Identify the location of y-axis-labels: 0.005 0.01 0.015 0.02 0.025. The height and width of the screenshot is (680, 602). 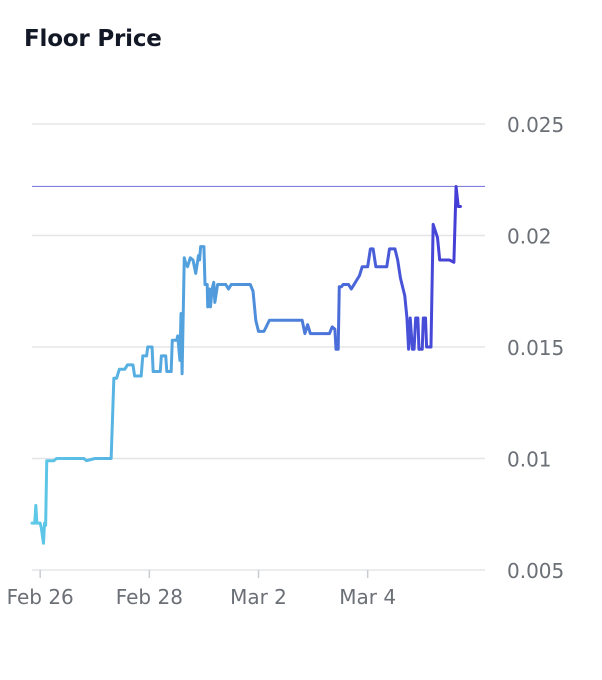
(535, 348).